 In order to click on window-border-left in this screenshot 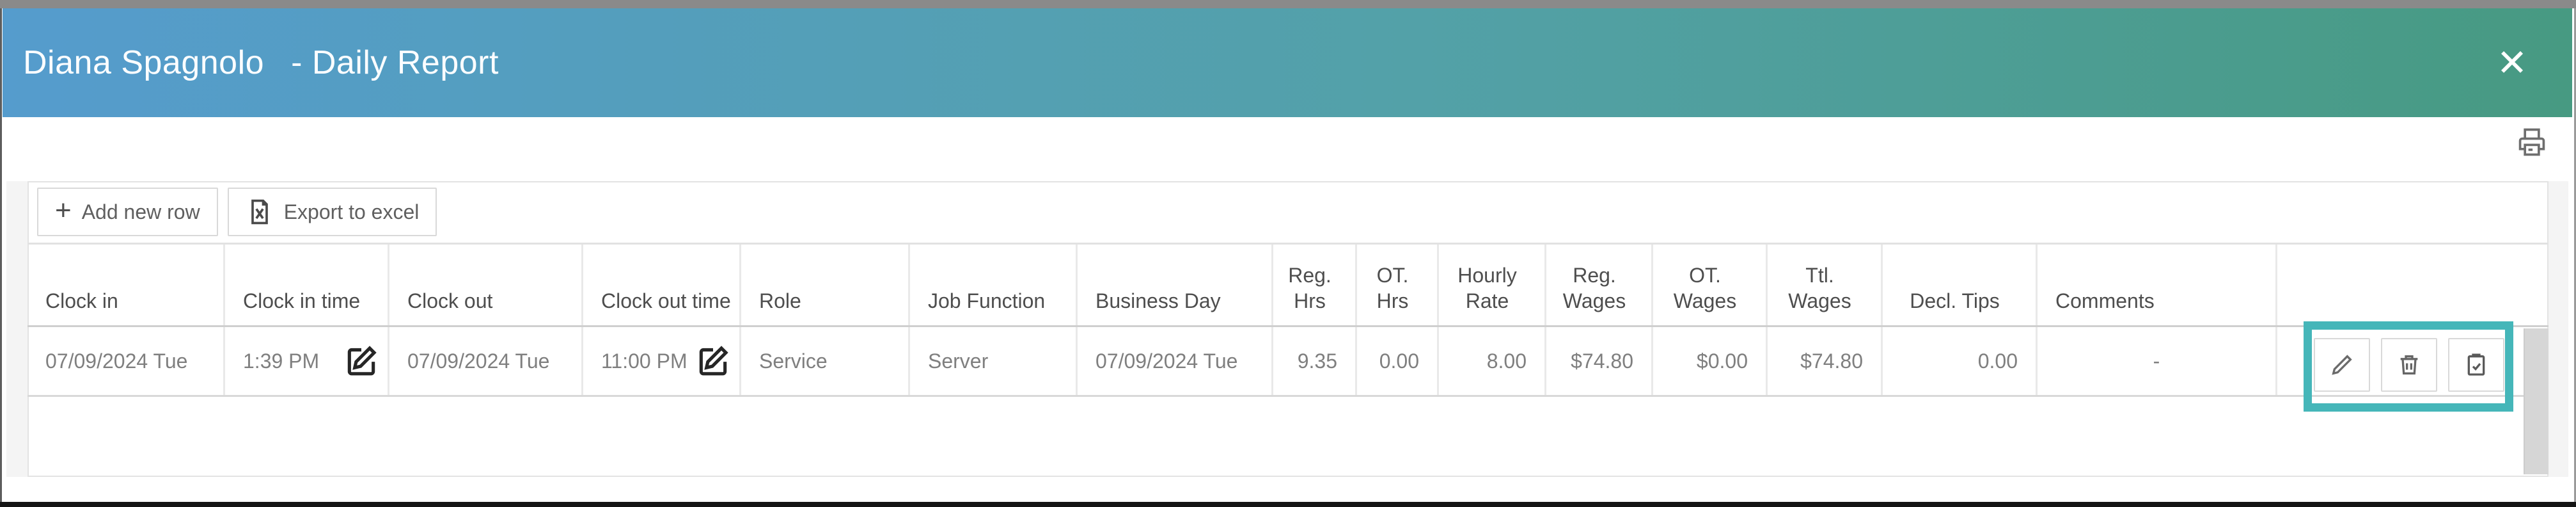, I will do `click(1, 255)`.